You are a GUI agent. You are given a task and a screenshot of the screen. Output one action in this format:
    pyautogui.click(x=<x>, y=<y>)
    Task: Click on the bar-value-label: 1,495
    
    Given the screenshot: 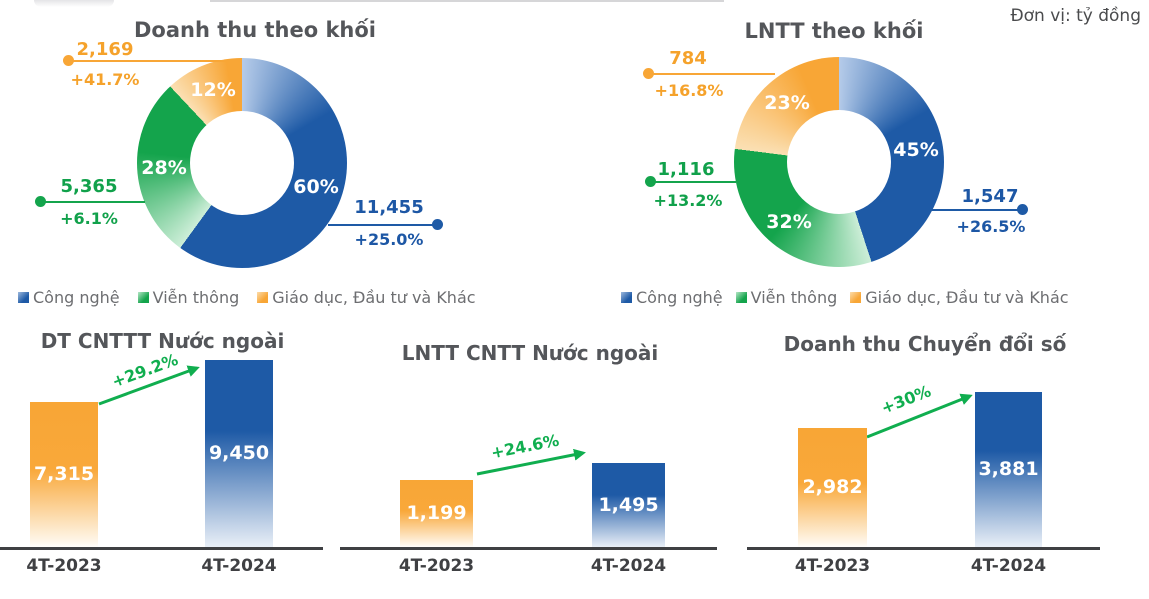 What is the action you would take?
    pyautogui.click(x=628, y=505)
    